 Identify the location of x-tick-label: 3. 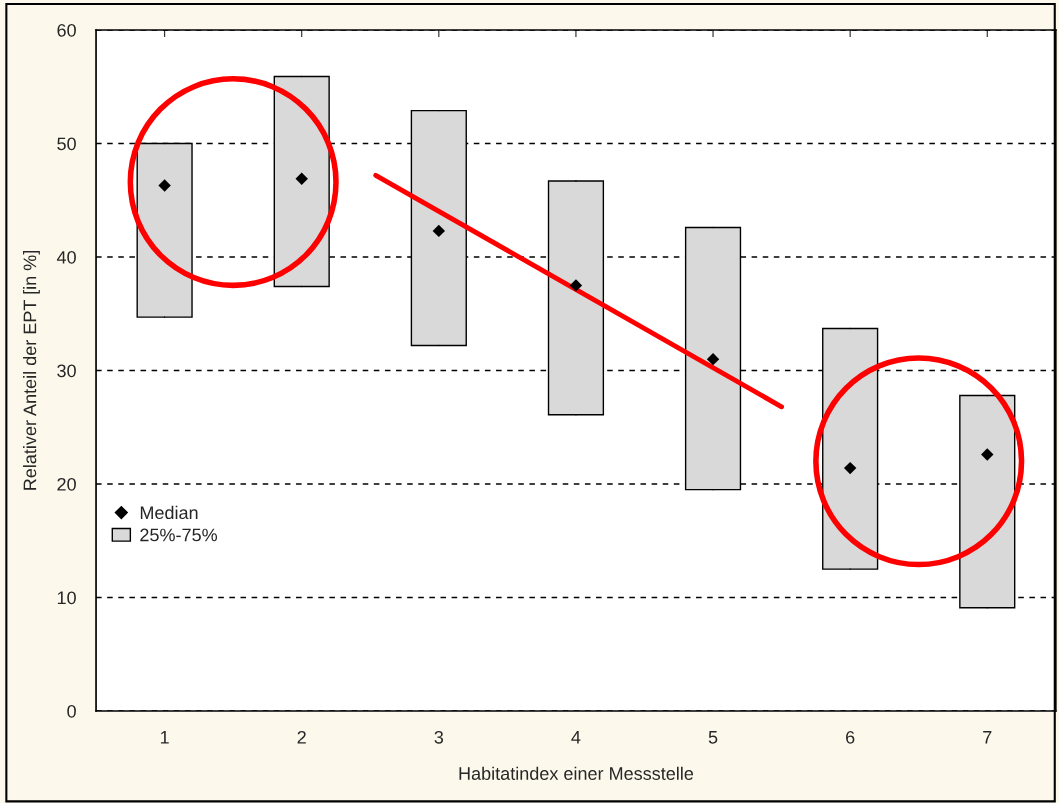
(439, 737).